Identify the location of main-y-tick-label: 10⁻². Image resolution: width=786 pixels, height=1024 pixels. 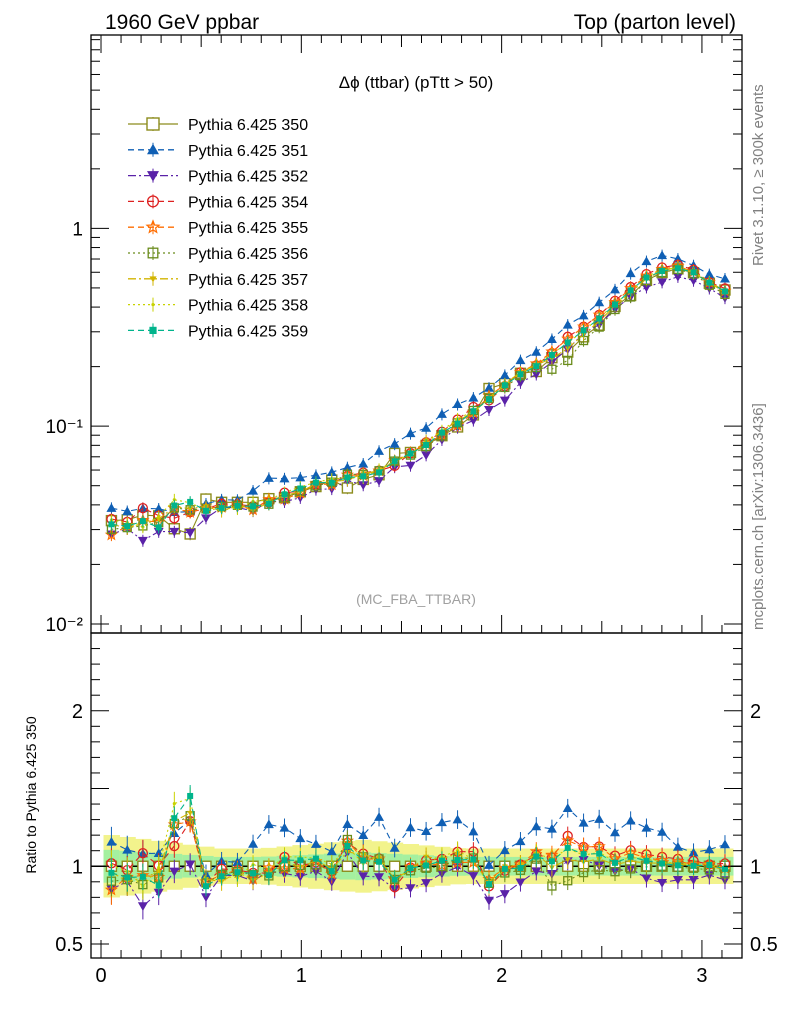
(65, 625).